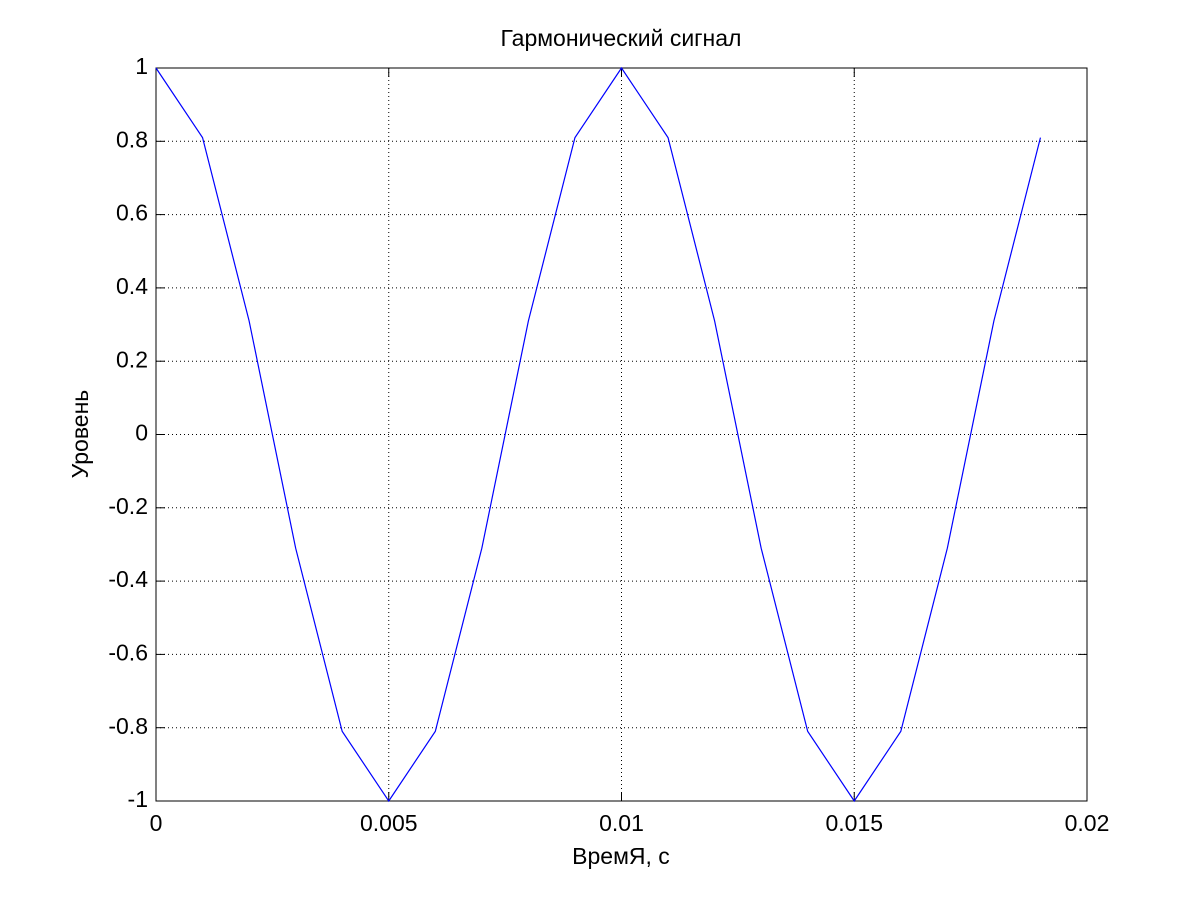  Describe the element at coordinates (128, 652) in the screenshot. I see `y-tick-label: -0.6` at that location.